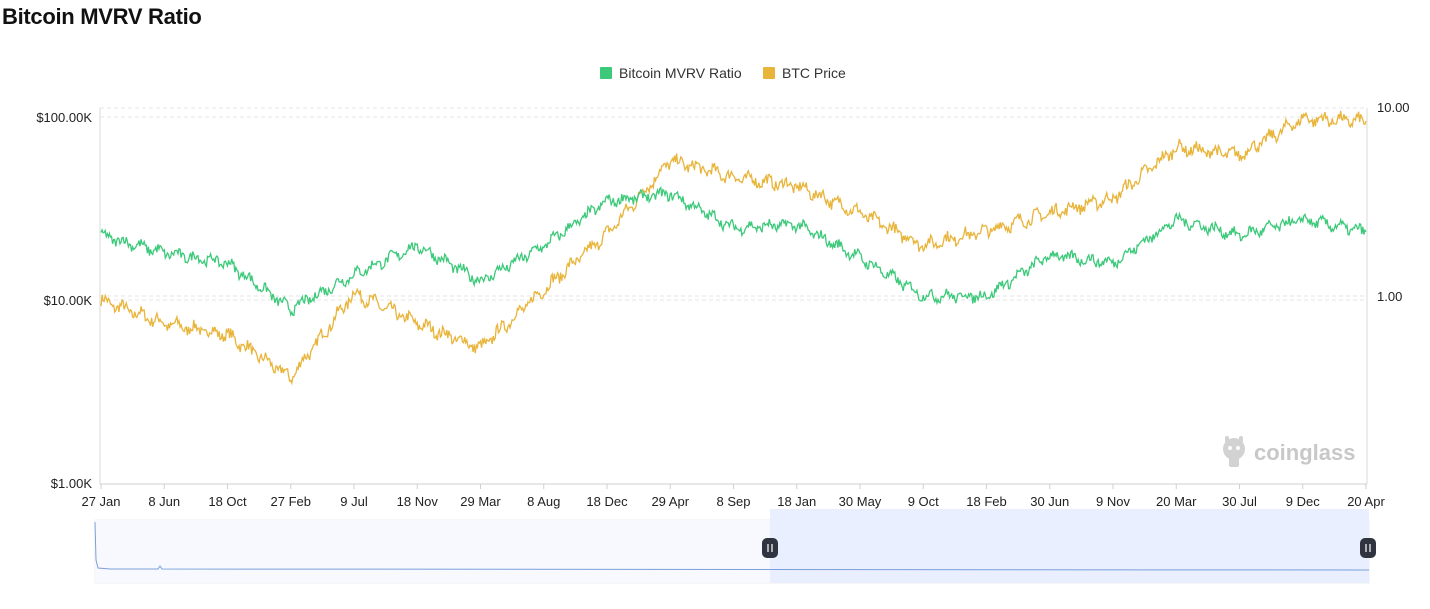  Describe the element at coordinates (100, 501) in the screenshot. I see `x-tick-label: 27 Jan` at that location.